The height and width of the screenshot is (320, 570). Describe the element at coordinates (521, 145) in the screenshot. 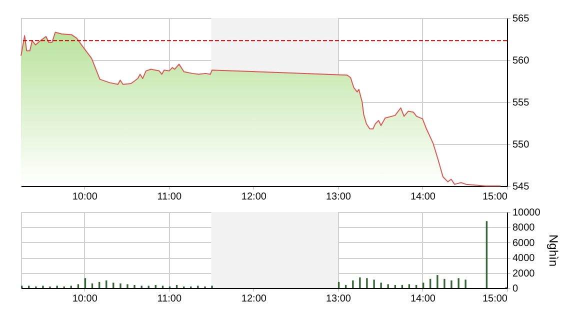

I see `y-tick-label: 550` at that location.